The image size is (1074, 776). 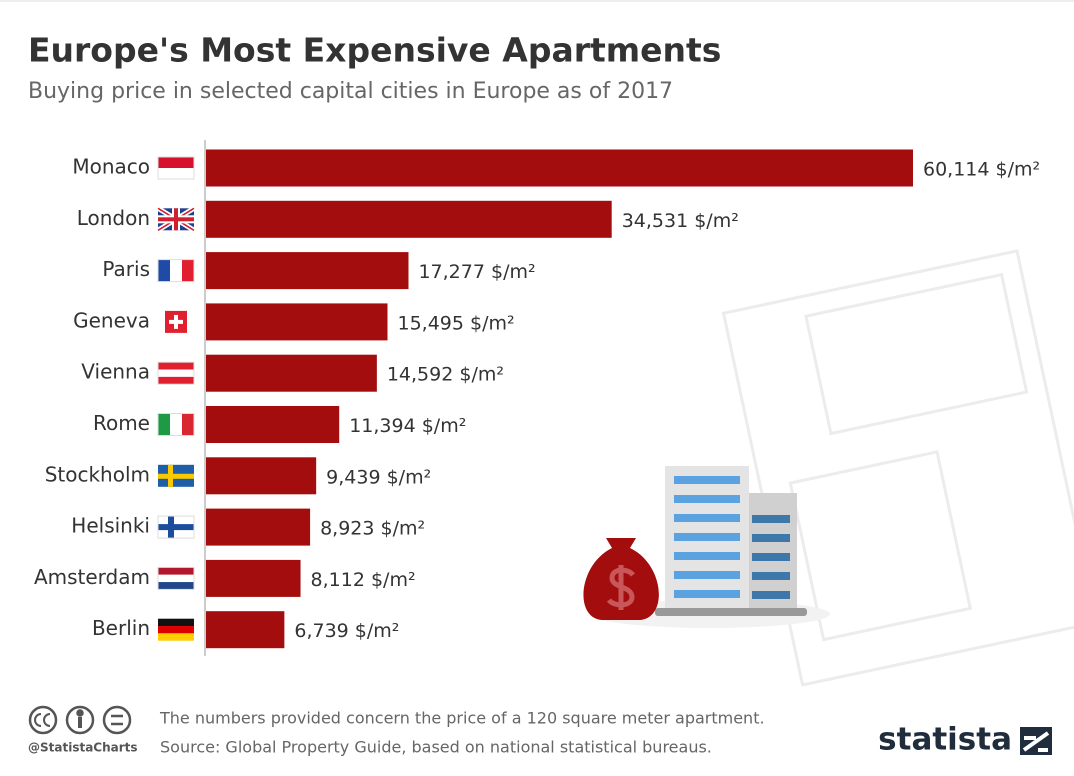 What do you see at coordinates (945, 740) in the screenshot?
I see `brand-logo: statista` at bounding box center [945, 740].